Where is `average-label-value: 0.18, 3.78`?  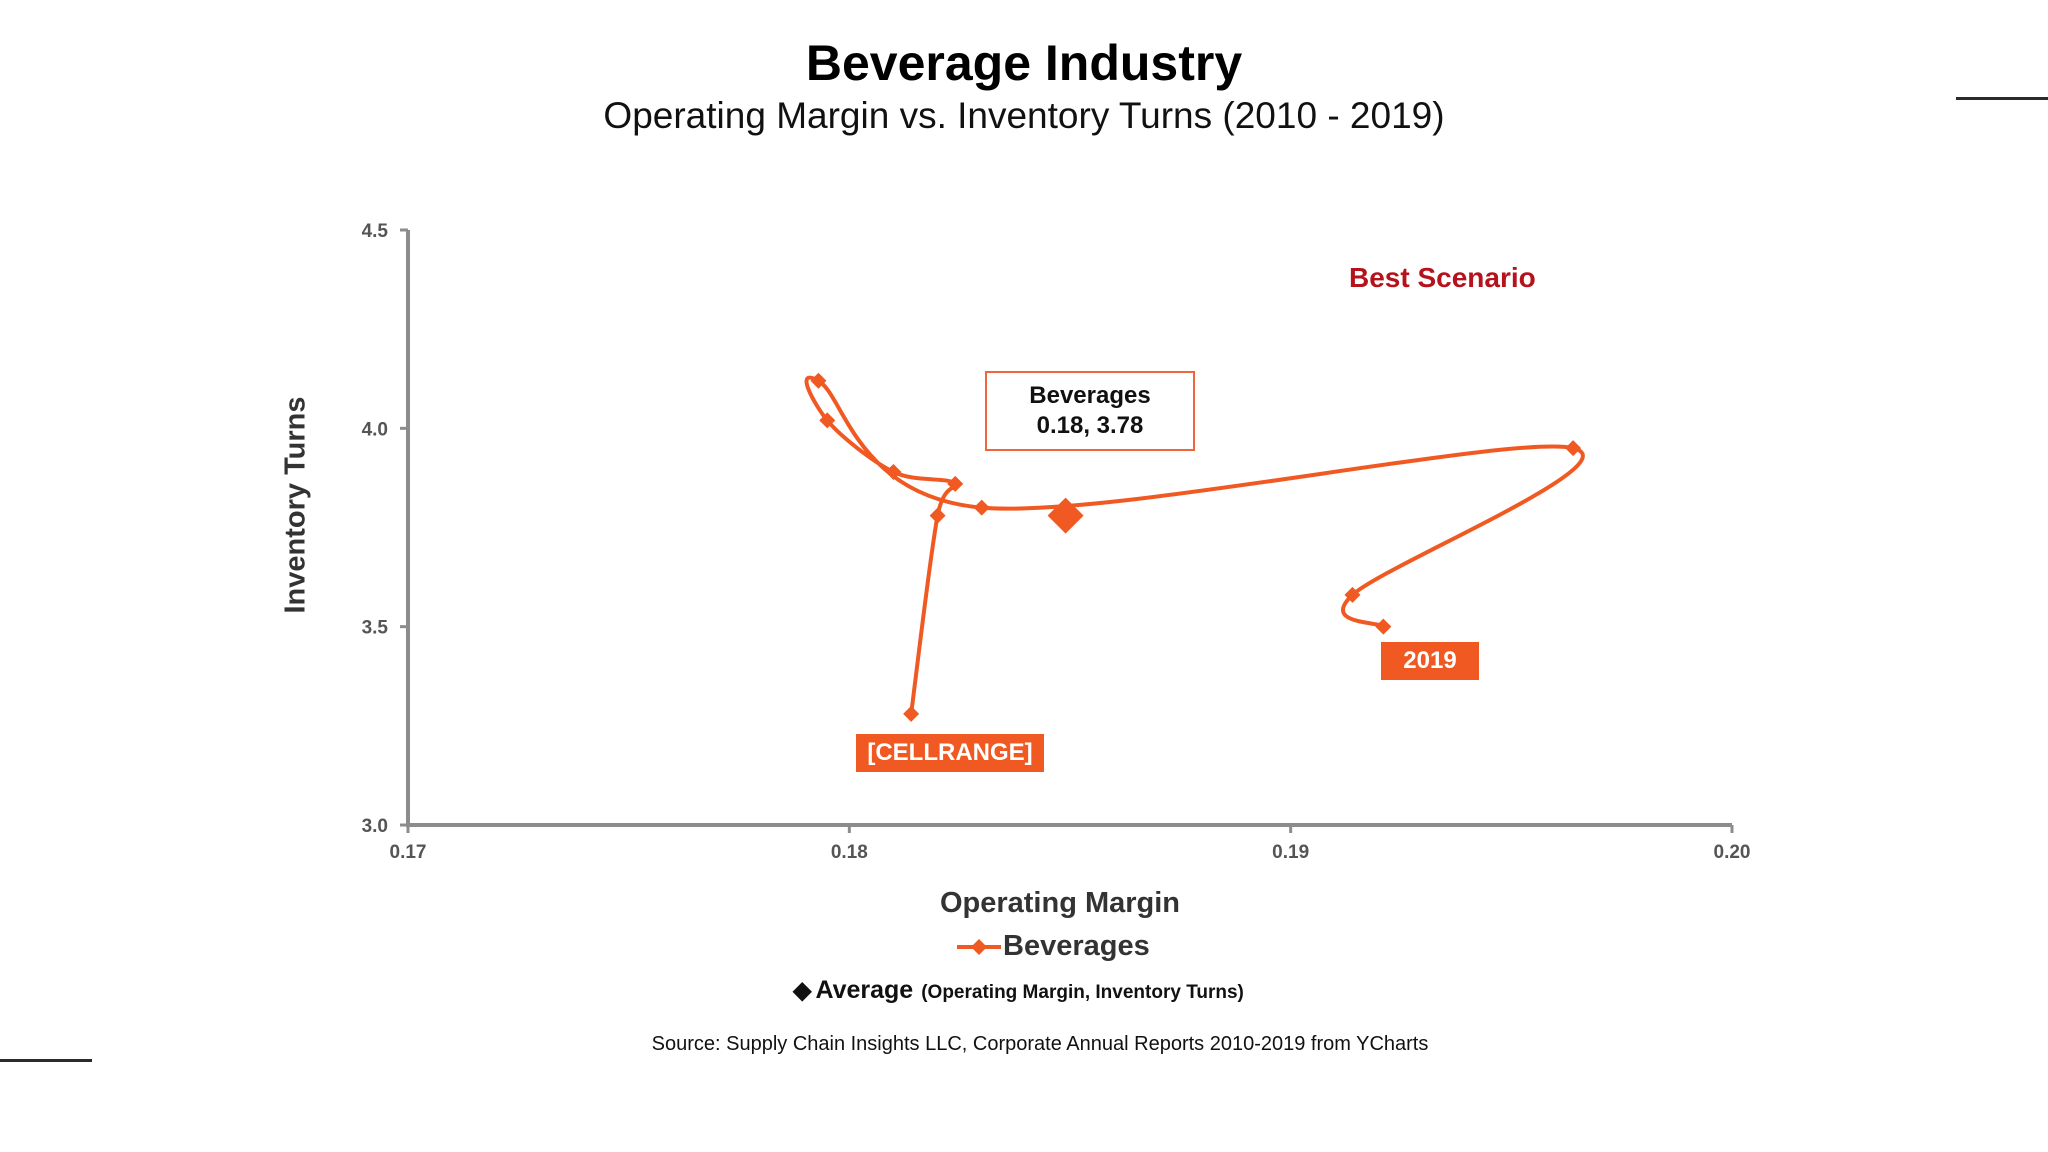
average-label-value: 0.18, 3.78 is located at coordinates (1090, 425).